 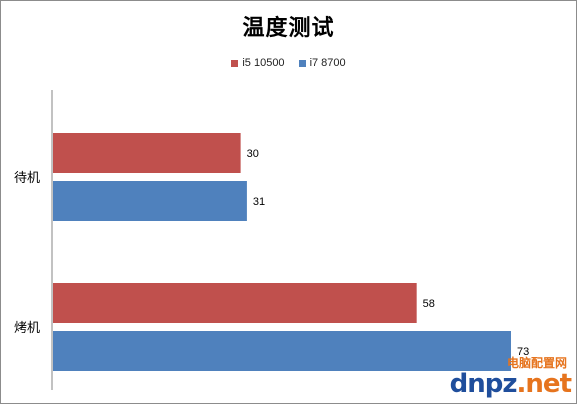 What do you see at coordinates (288, 28) in the screenshot?
I see `chart-title: 温度测试` at bounding box center [288, 28].